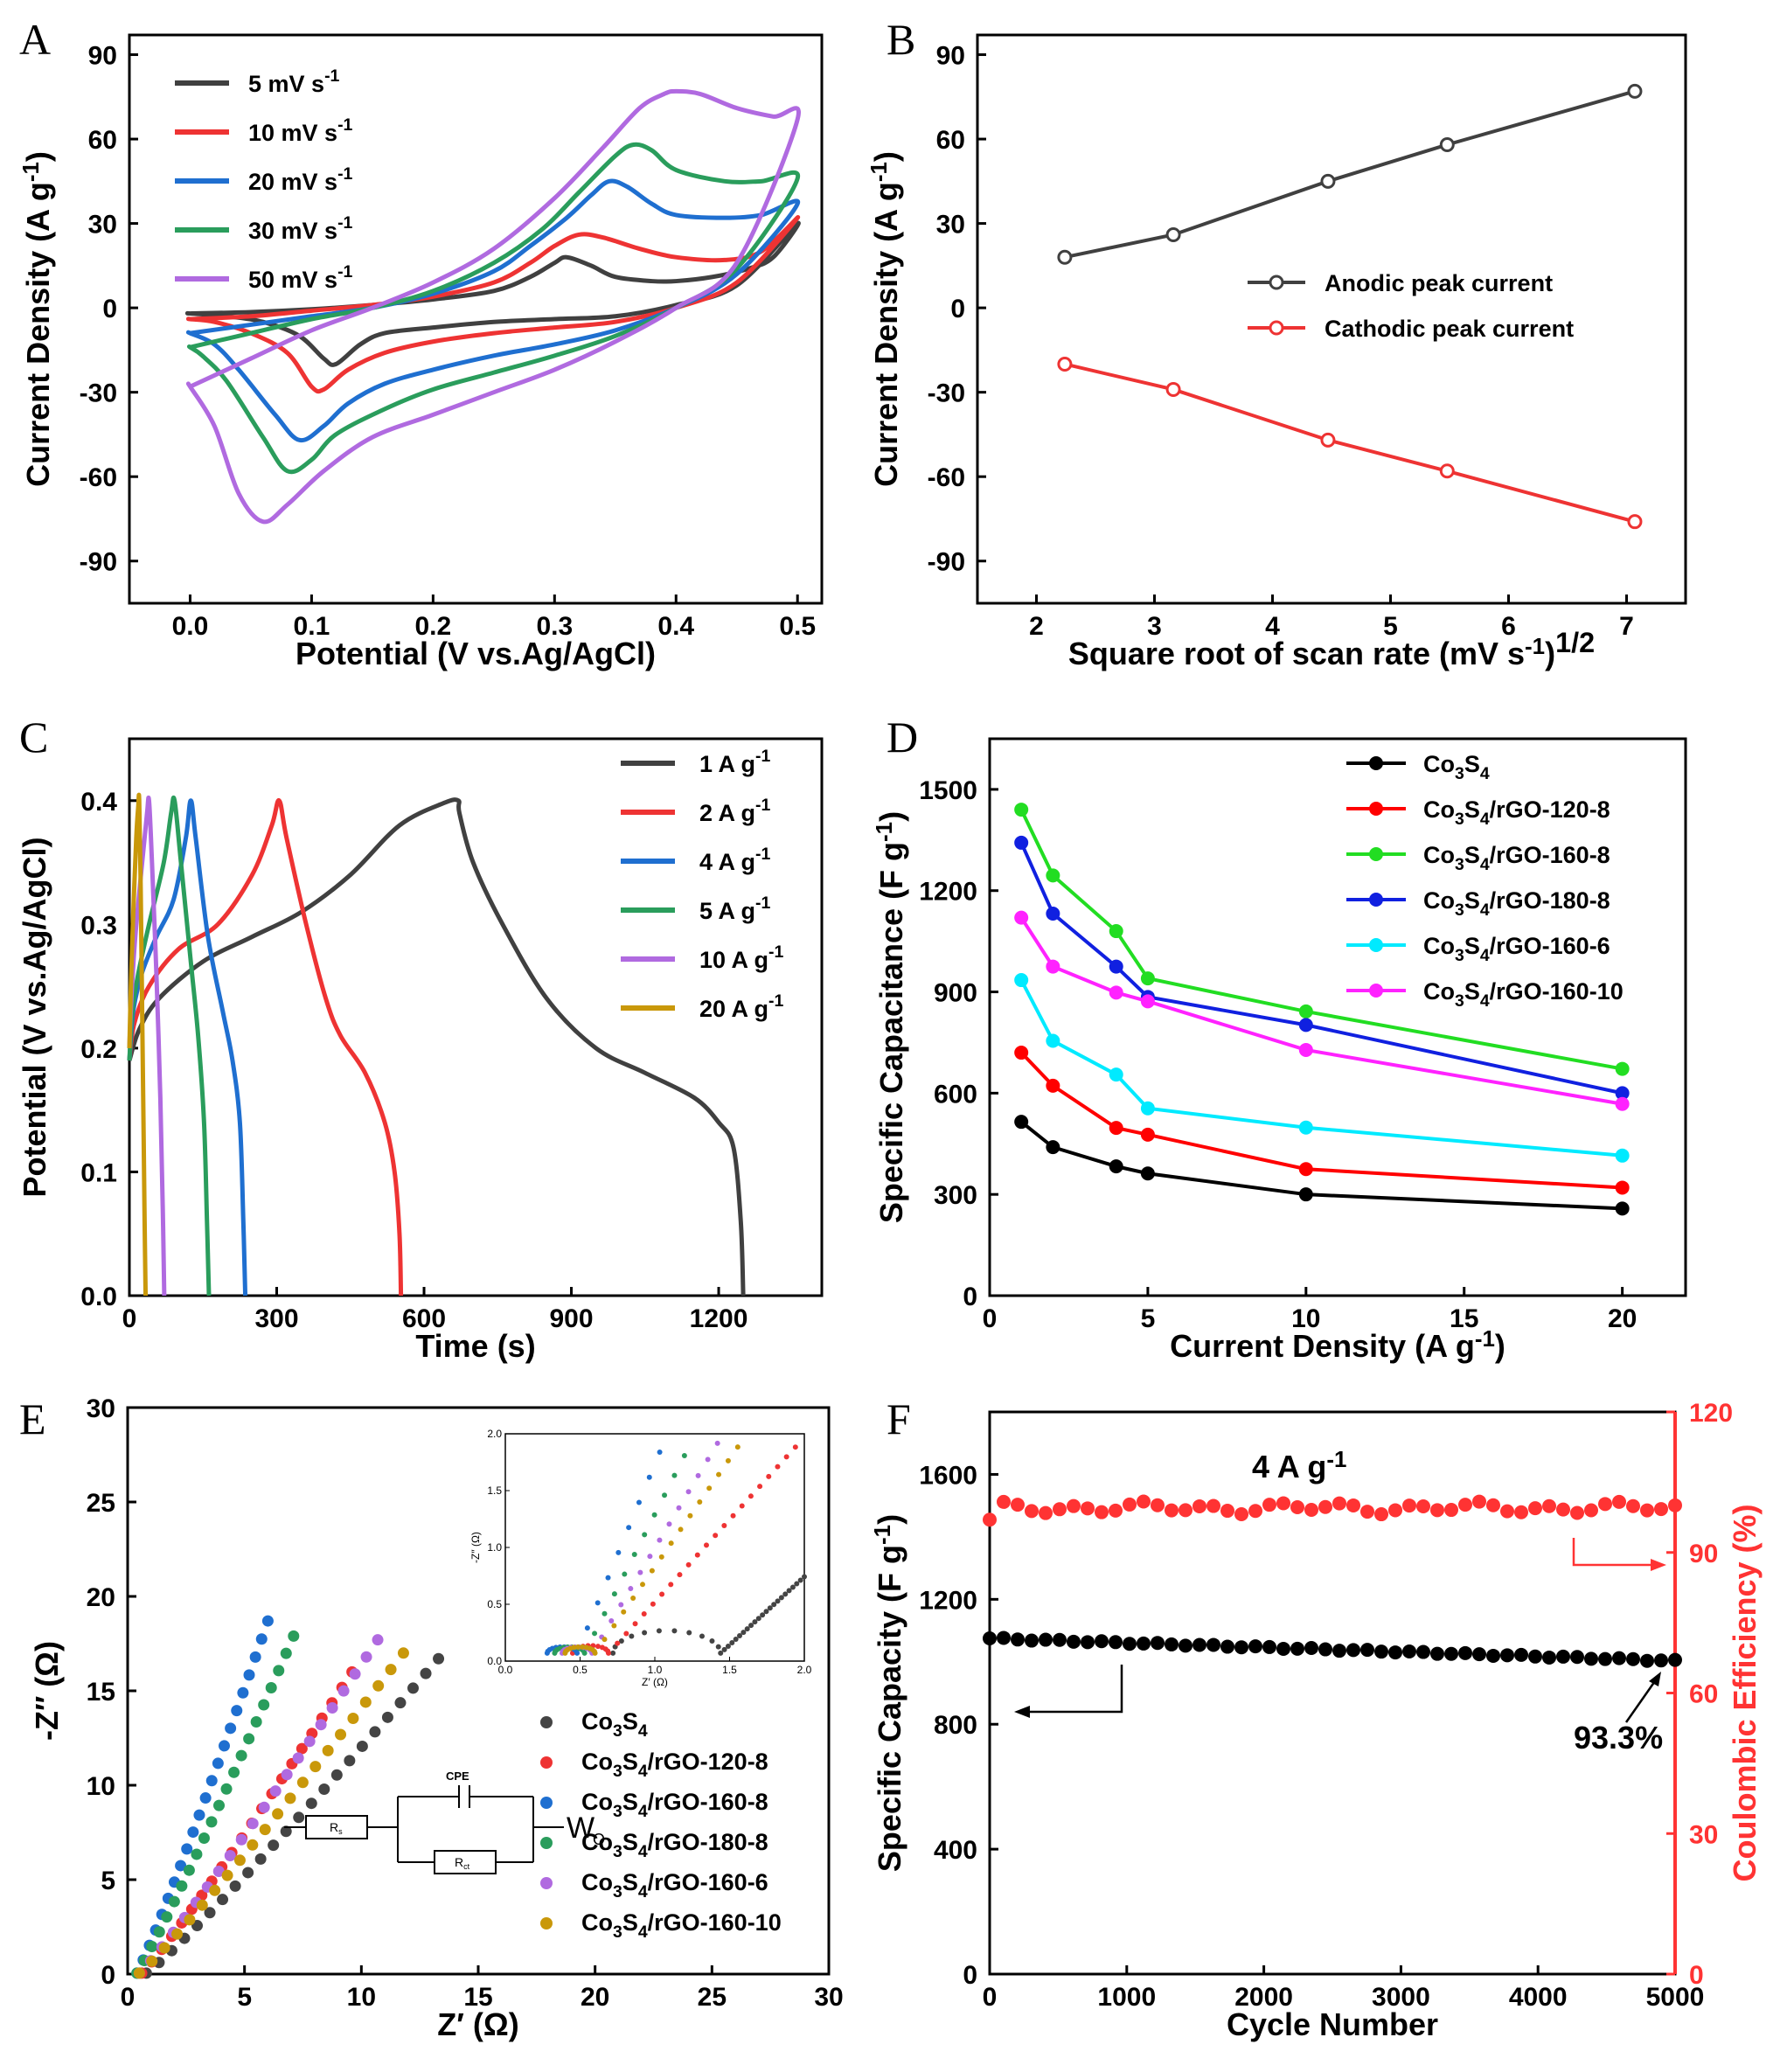 Image resolution: width=1787 pixels, height=2072 pixels. Describe the element at coordinates (1711, 1413) in the screenshot. I see `y2-tick-label: 120` at that location.